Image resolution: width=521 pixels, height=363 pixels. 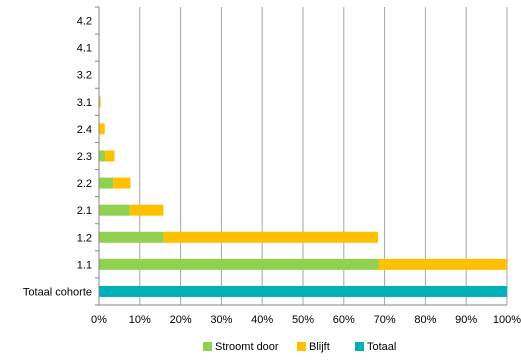 I want to click on y-tick-label: 2.1, so click(x=84, y=211).